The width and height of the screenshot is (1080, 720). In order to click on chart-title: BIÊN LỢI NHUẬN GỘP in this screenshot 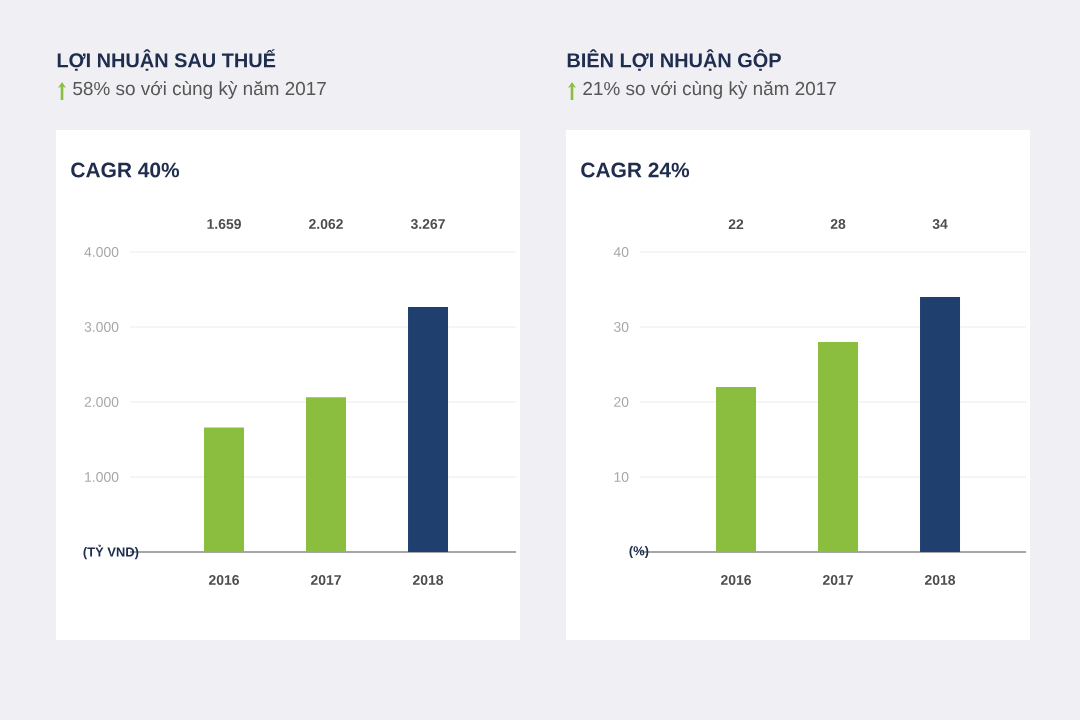, I will do `click(674, 60)`.